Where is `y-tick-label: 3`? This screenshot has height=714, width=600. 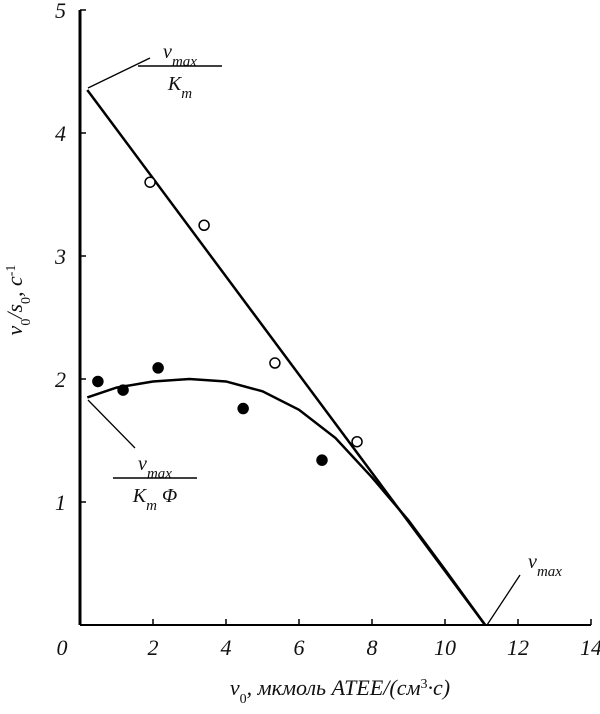
y-tick-label: 3 is located at coordinates (60, 256).